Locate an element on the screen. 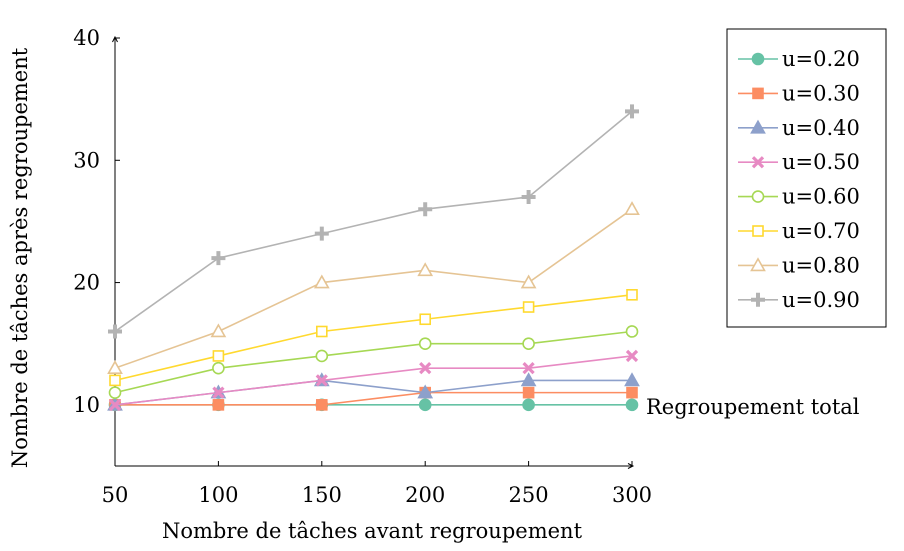 The width and height of the screenshot is (904, 551). legend-item: u=0.50 is located at coordinates (799, 162).